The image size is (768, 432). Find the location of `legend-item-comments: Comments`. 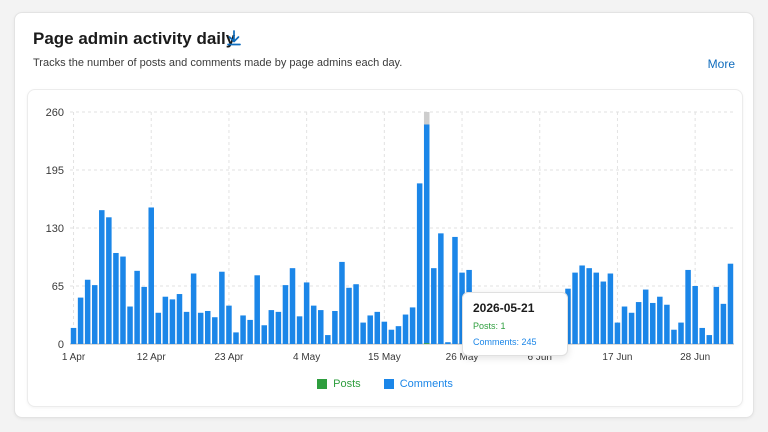

legend-item-comments: Comments is located at coordinates (418, 384).